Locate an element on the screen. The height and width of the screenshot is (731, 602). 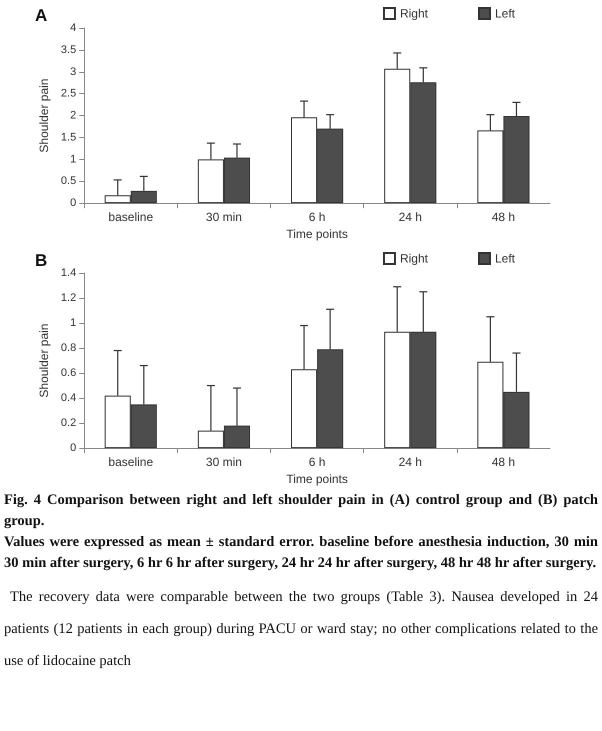
y-tick-label: 0.6 is located at coordinates (68, 373).